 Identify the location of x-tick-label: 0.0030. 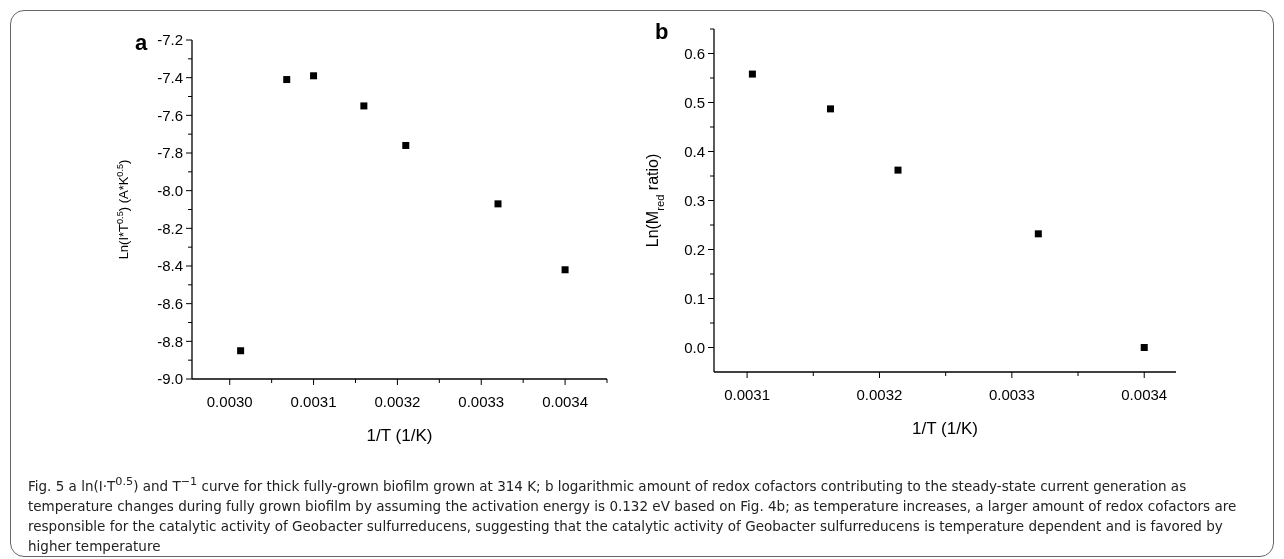
(229, 401).